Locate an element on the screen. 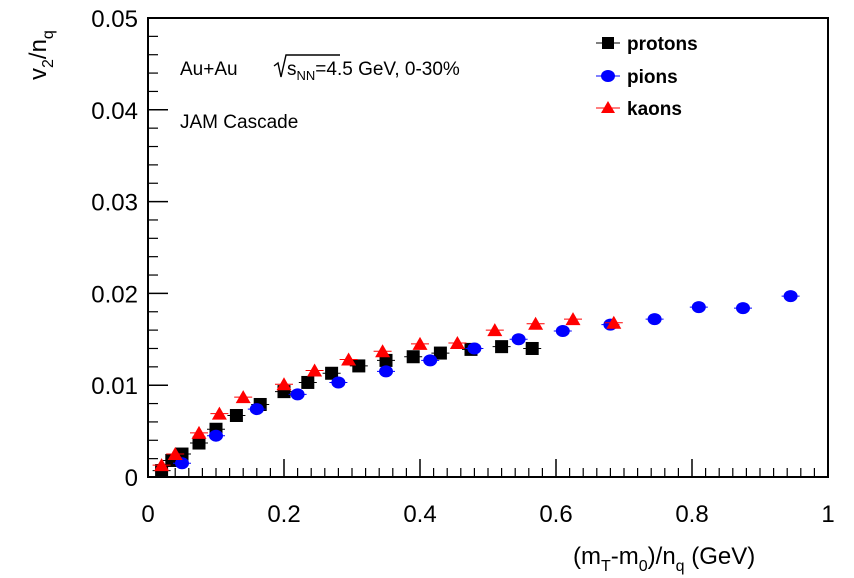  svg-text: sNN=4.5 GeV, 0-30% is located at coordinates (373, 71).